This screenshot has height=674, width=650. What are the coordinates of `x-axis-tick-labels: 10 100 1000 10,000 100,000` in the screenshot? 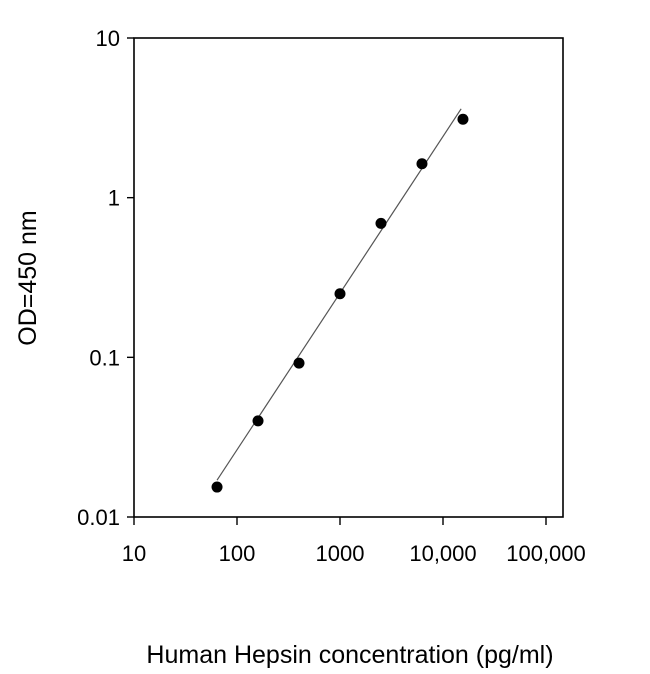 It's located at (354, 553).